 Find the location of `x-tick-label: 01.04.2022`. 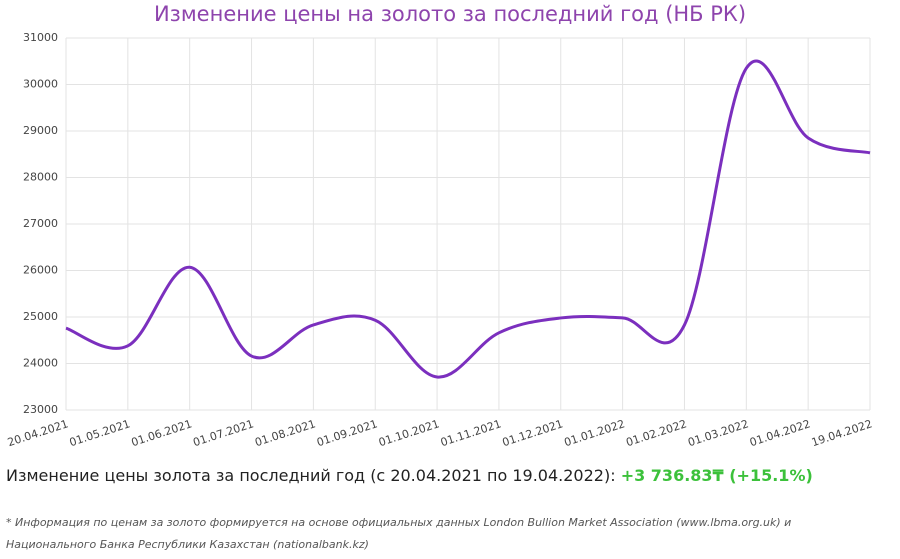

x-tick-label: 01.04.2022 is located at coordinates (780, 433).